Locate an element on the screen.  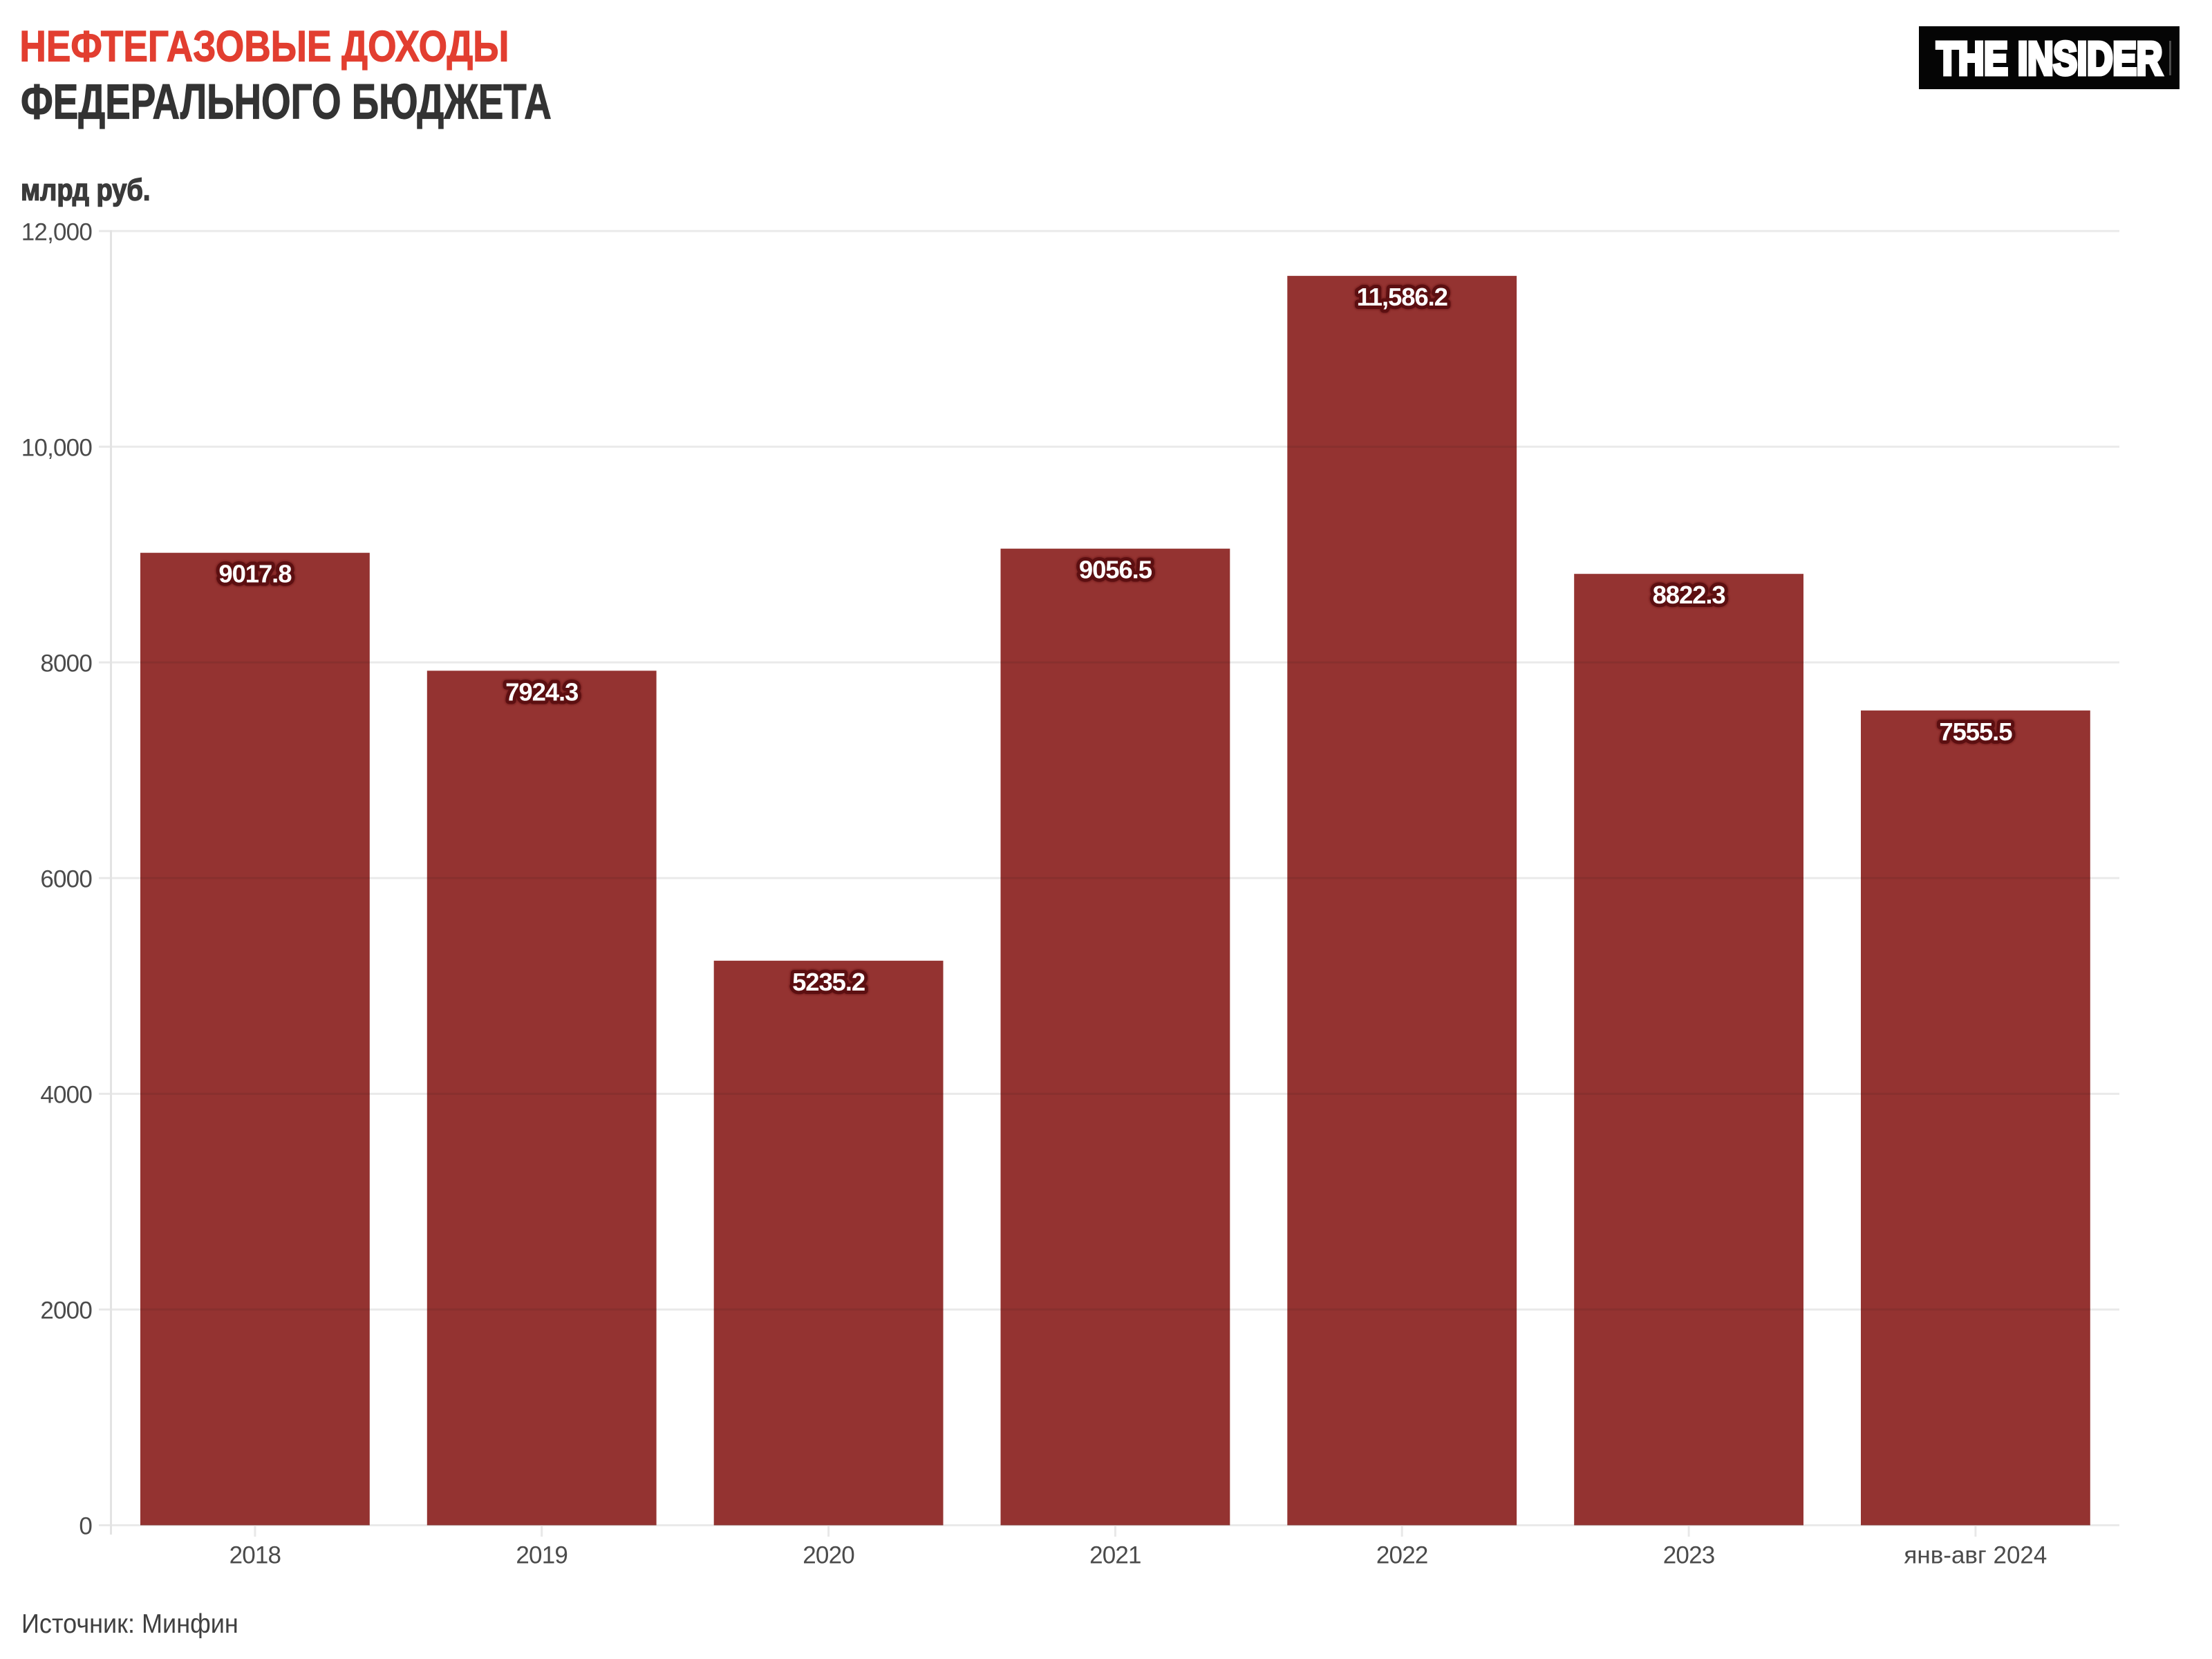
svg-text: ФЕДЕРАЛЬНОГО БЮДЖЕТА is located at coordinates (286, 102).